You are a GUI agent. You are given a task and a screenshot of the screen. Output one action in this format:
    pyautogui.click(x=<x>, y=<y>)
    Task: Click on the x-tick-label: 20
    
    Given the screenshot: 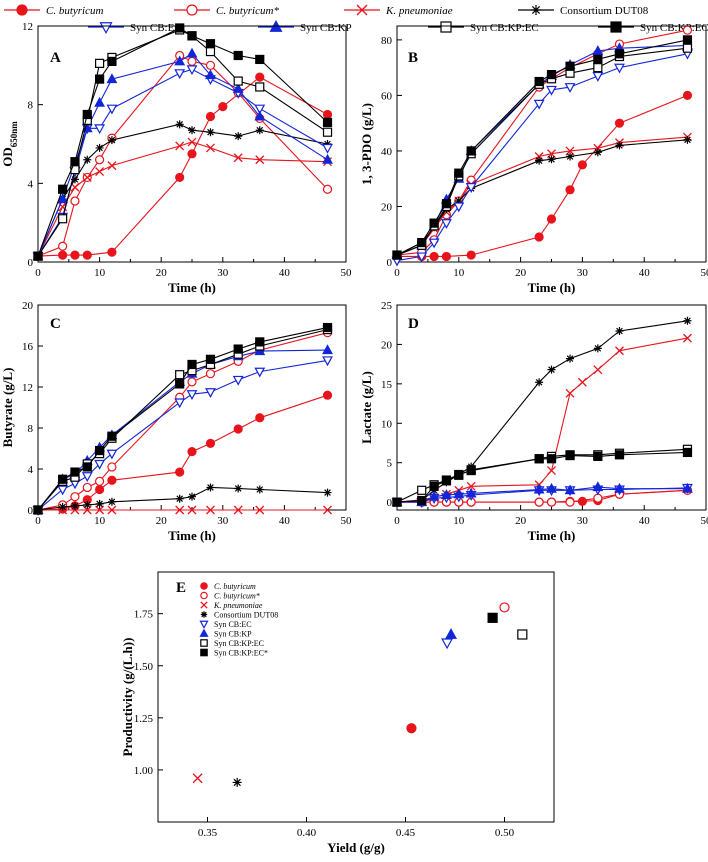 What is the action you would take?
    pyautogui.click(x=521, y=273)
    